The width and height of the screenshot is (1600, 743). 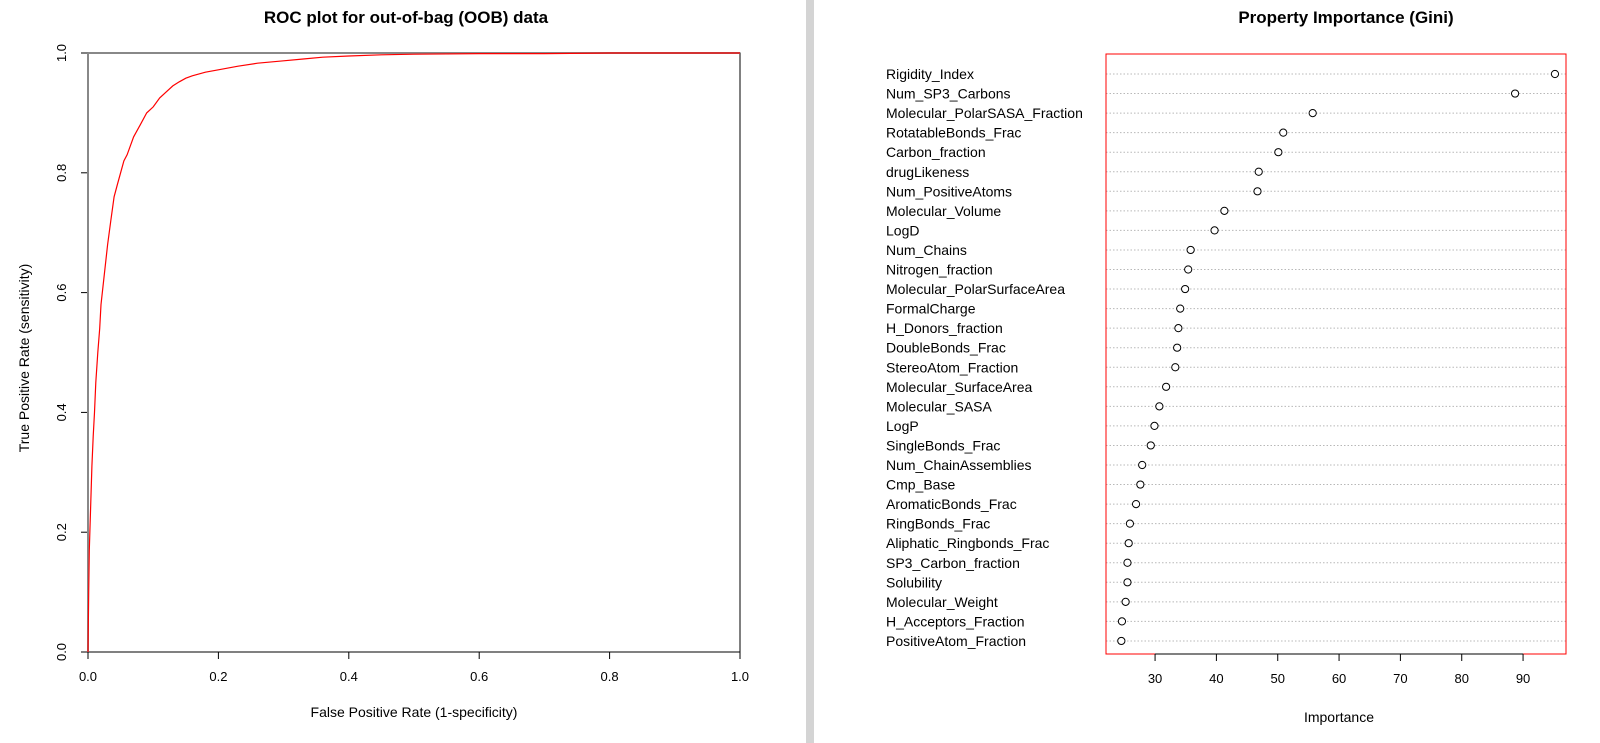 What do you see at coordinates (951, 504) in the screenshot?
I see `importance-category-label: AromaticBonds_Frac` at bounding box center [951, 504].